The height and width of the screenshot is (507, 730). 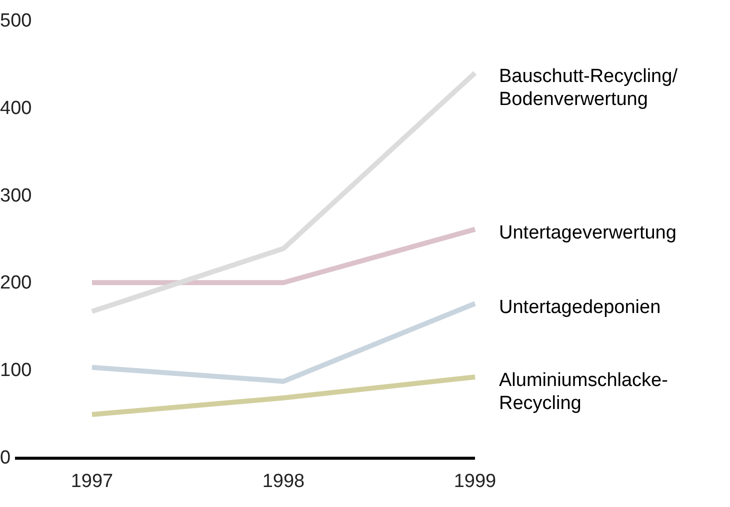 I want to click on series-label: Bauschutt-Recycling/Bodenverwertung, so click(x=588, y=88).